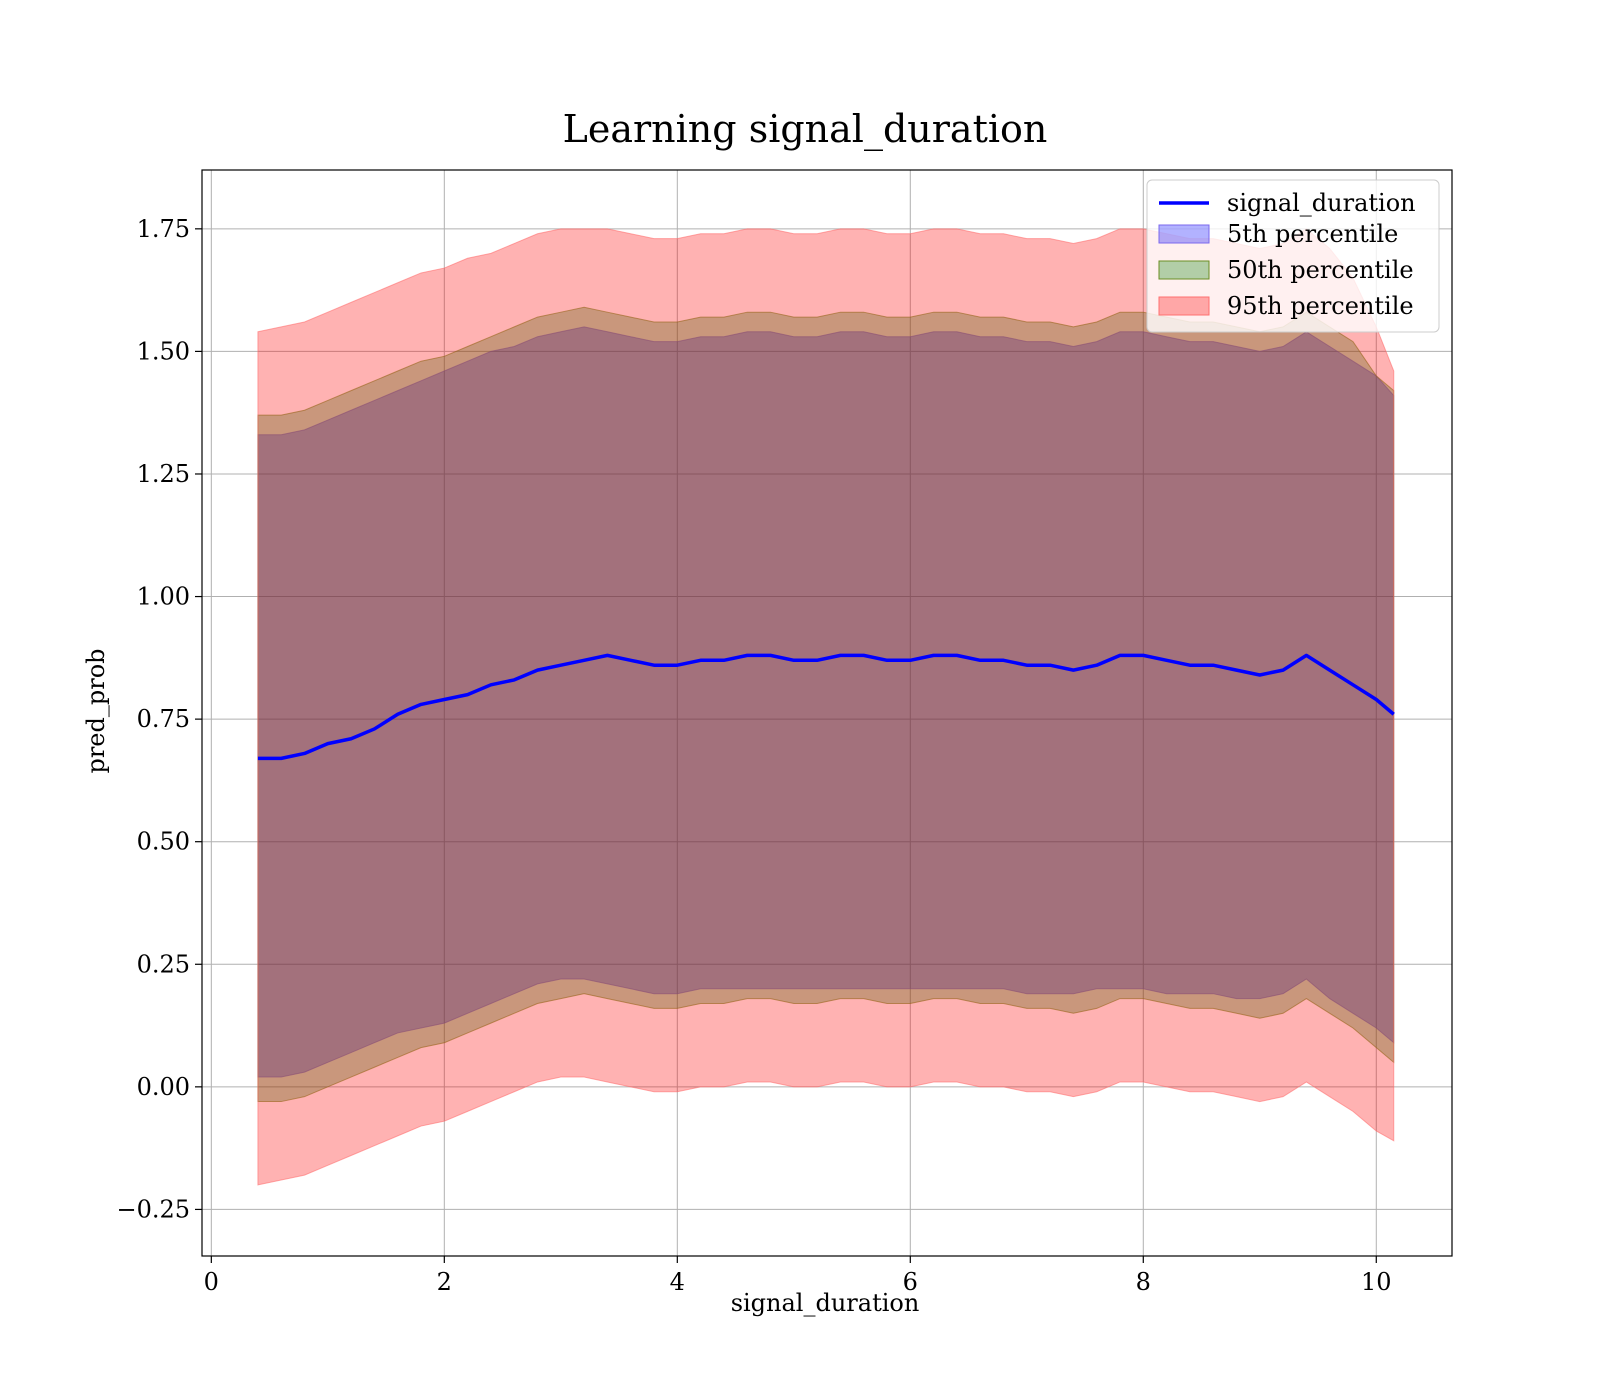 The image size is (1600, 1400). What do you see at coordinates (163, 964) in the screenshot?
I see `y-tick-label: 0.25` at bounding box center [163, 964].